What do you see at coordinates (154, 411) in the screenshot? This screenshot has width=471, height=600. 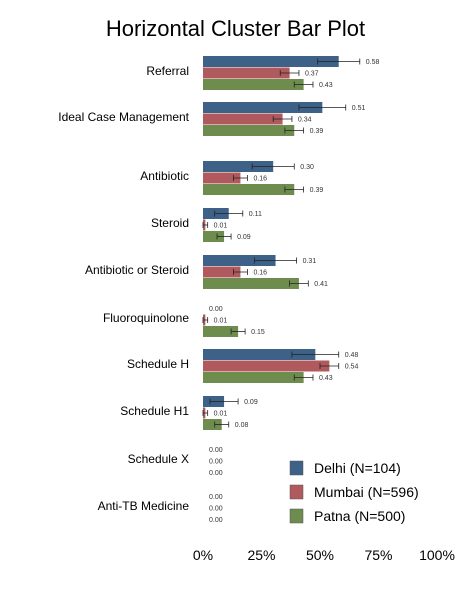 I see `category-label: Schedule H1` at bounding box center [154, 411].